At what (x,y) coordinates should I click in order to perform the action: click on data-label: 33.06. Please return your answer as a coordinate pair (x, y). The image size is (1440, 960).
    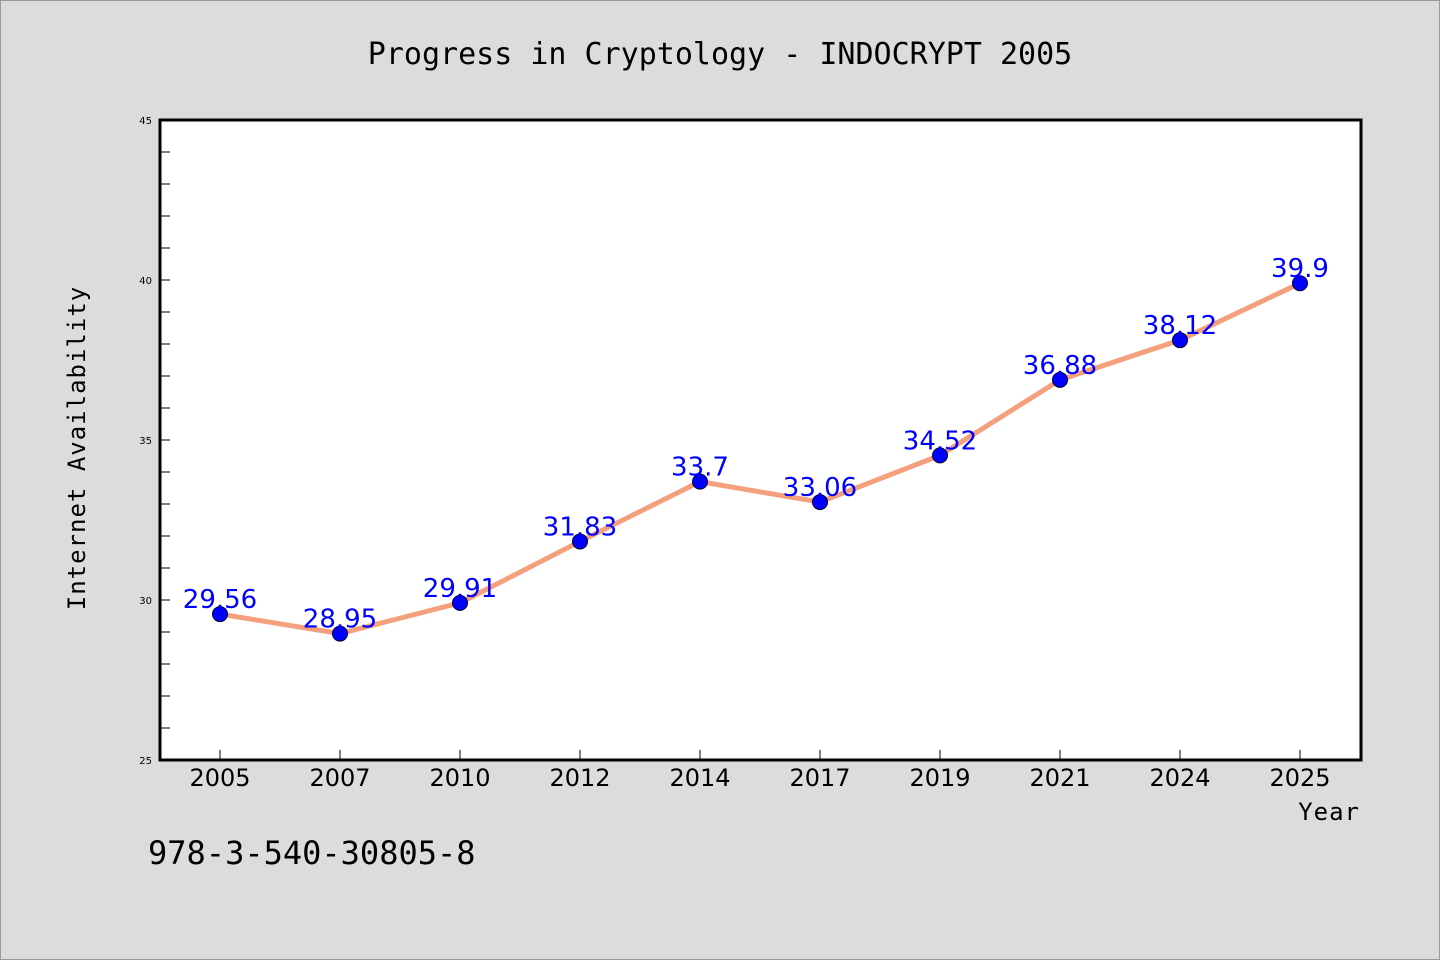
    Looking at the image, I should click on (820, 488).